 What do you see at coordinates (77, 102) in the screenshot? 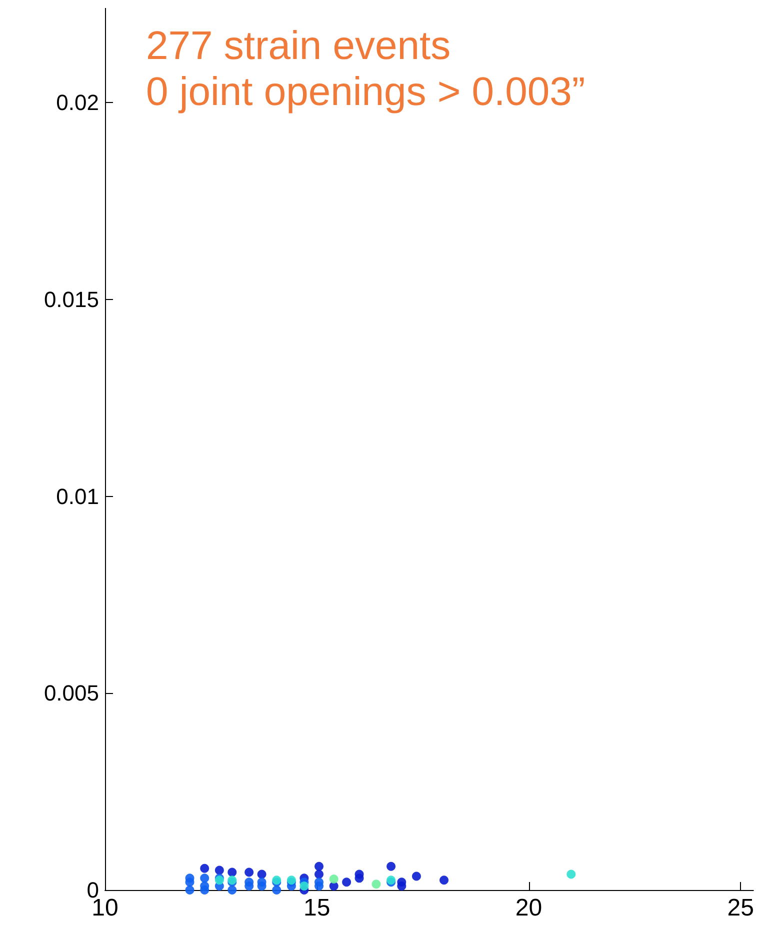
I see `y-tick-label: 0.02` at bounding box center [77, 102].